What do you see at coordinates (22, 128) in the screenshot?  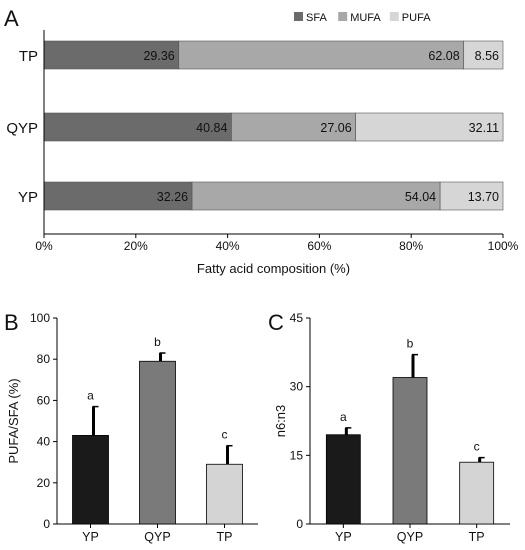 I see `category-label-qyp: QYP` at bounding box center [22, 128].